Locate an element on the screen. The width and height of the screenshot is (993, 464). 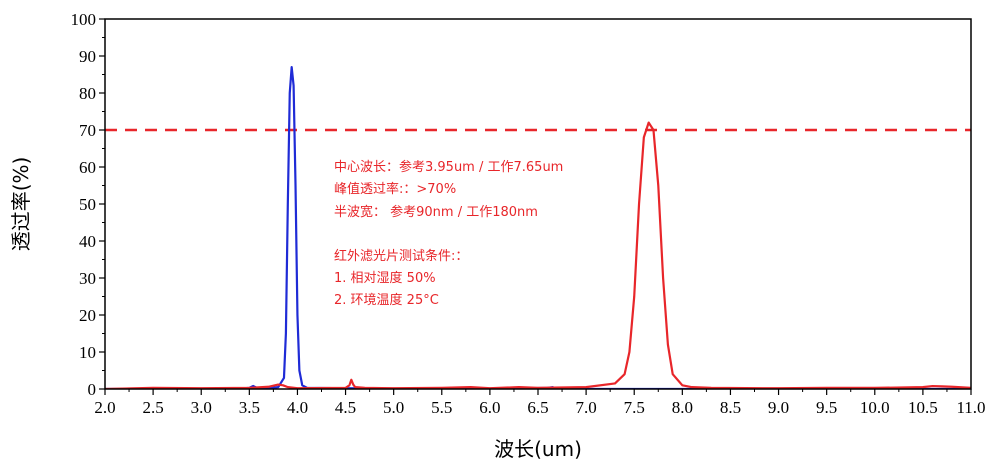
y-axis-title: 透过率(%) is located at coordinates (21, 204).